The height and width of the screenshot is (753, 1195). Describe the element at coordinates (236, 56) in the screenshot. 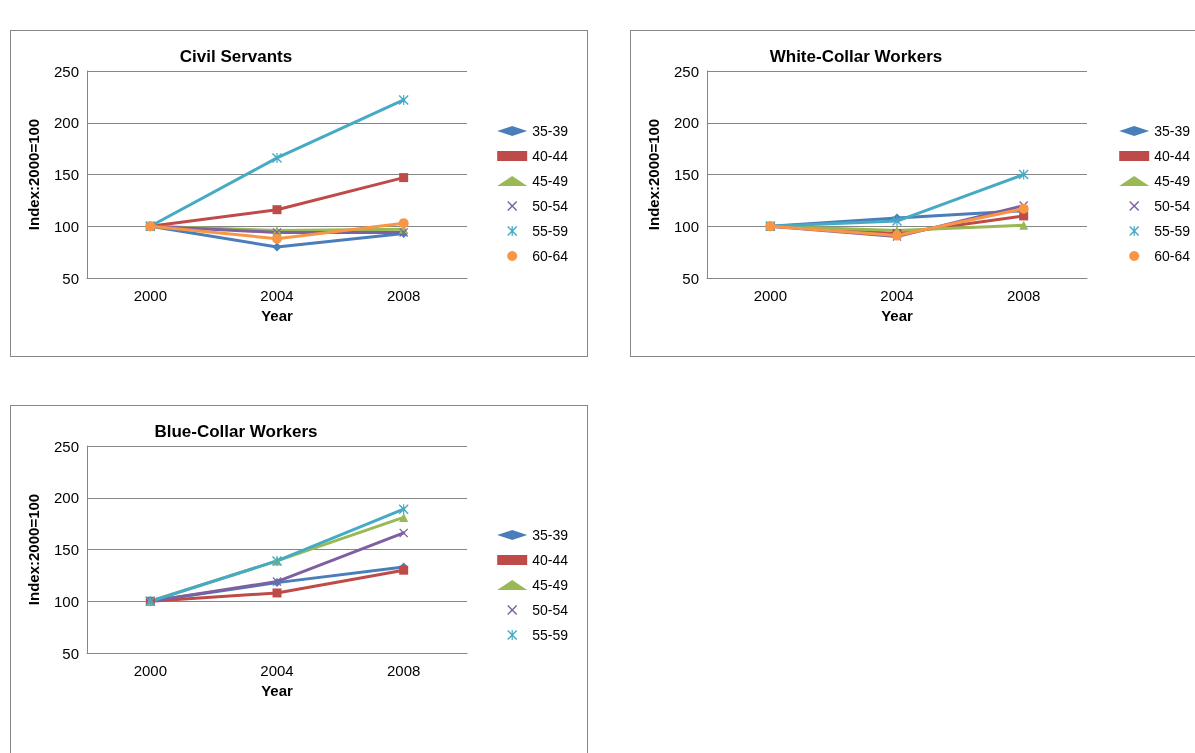

I see `chart-title: Civil Servants` at that location.